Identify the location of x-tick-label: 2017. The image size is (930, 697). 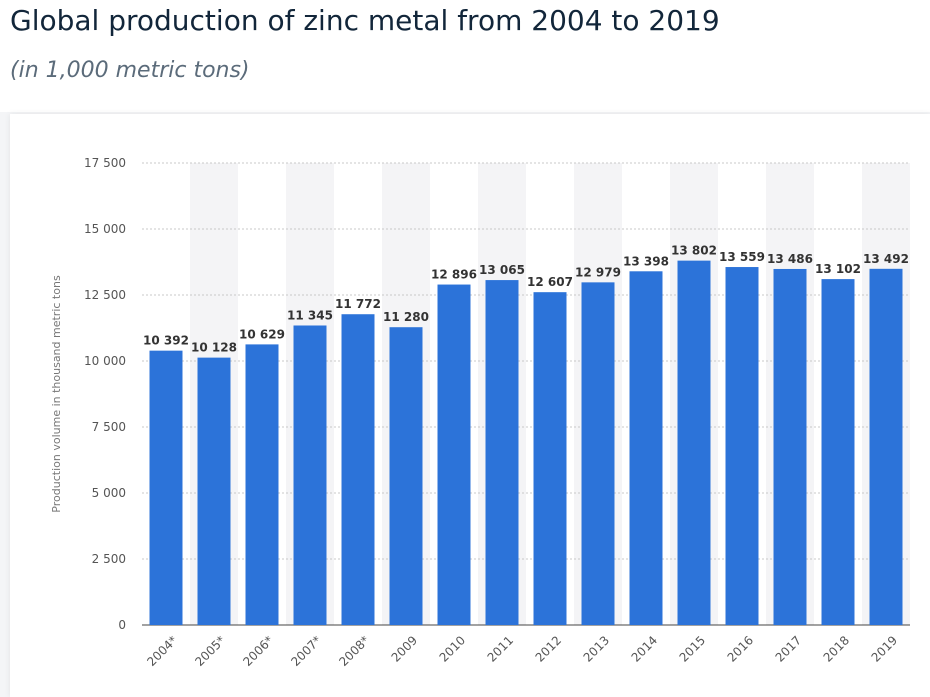
(788, 648).